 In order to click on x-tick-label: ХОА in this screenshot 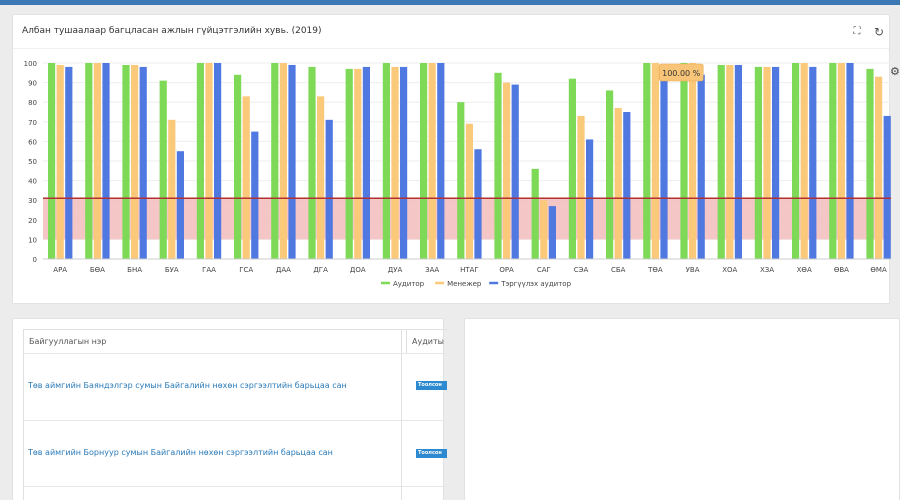, I will do `click(729, 270)`.